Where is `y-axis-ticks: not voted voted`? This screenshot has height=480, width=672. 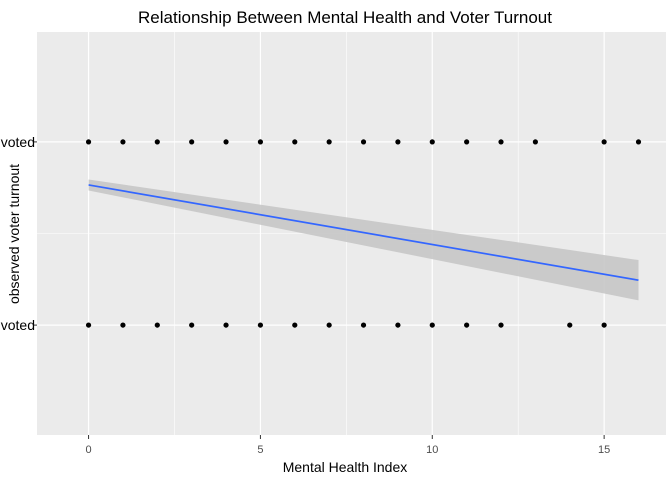
y-axis-ticks: not voted voted is located at coordinates (18, 233).